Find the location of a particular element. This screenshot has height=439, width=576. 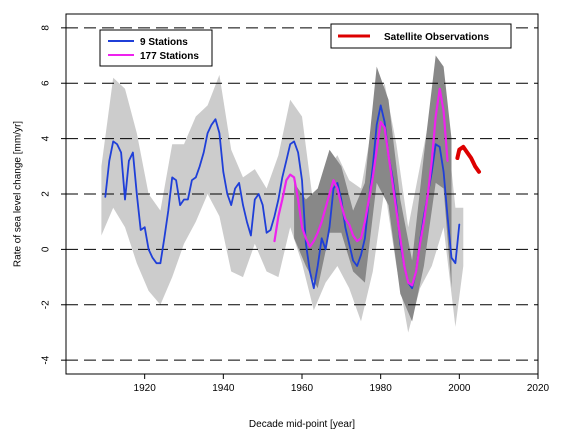

x-tick-label-2000: 2000 is located at coordinates (459, 388).